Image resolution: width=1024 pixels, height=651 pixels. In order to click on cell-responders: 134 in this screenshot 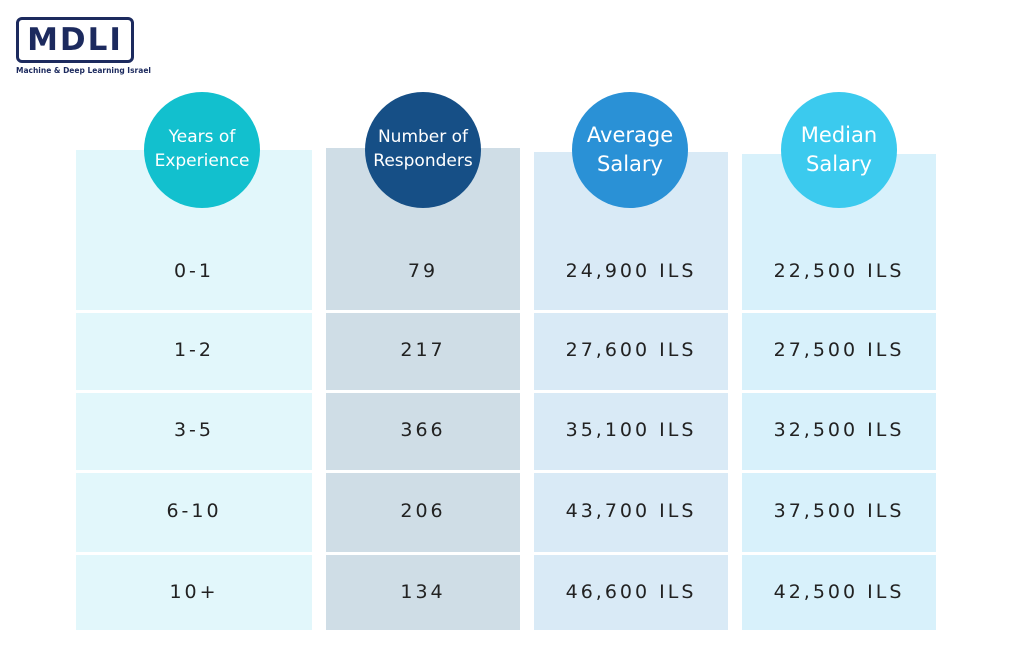, I will do `click(423, 592)`.